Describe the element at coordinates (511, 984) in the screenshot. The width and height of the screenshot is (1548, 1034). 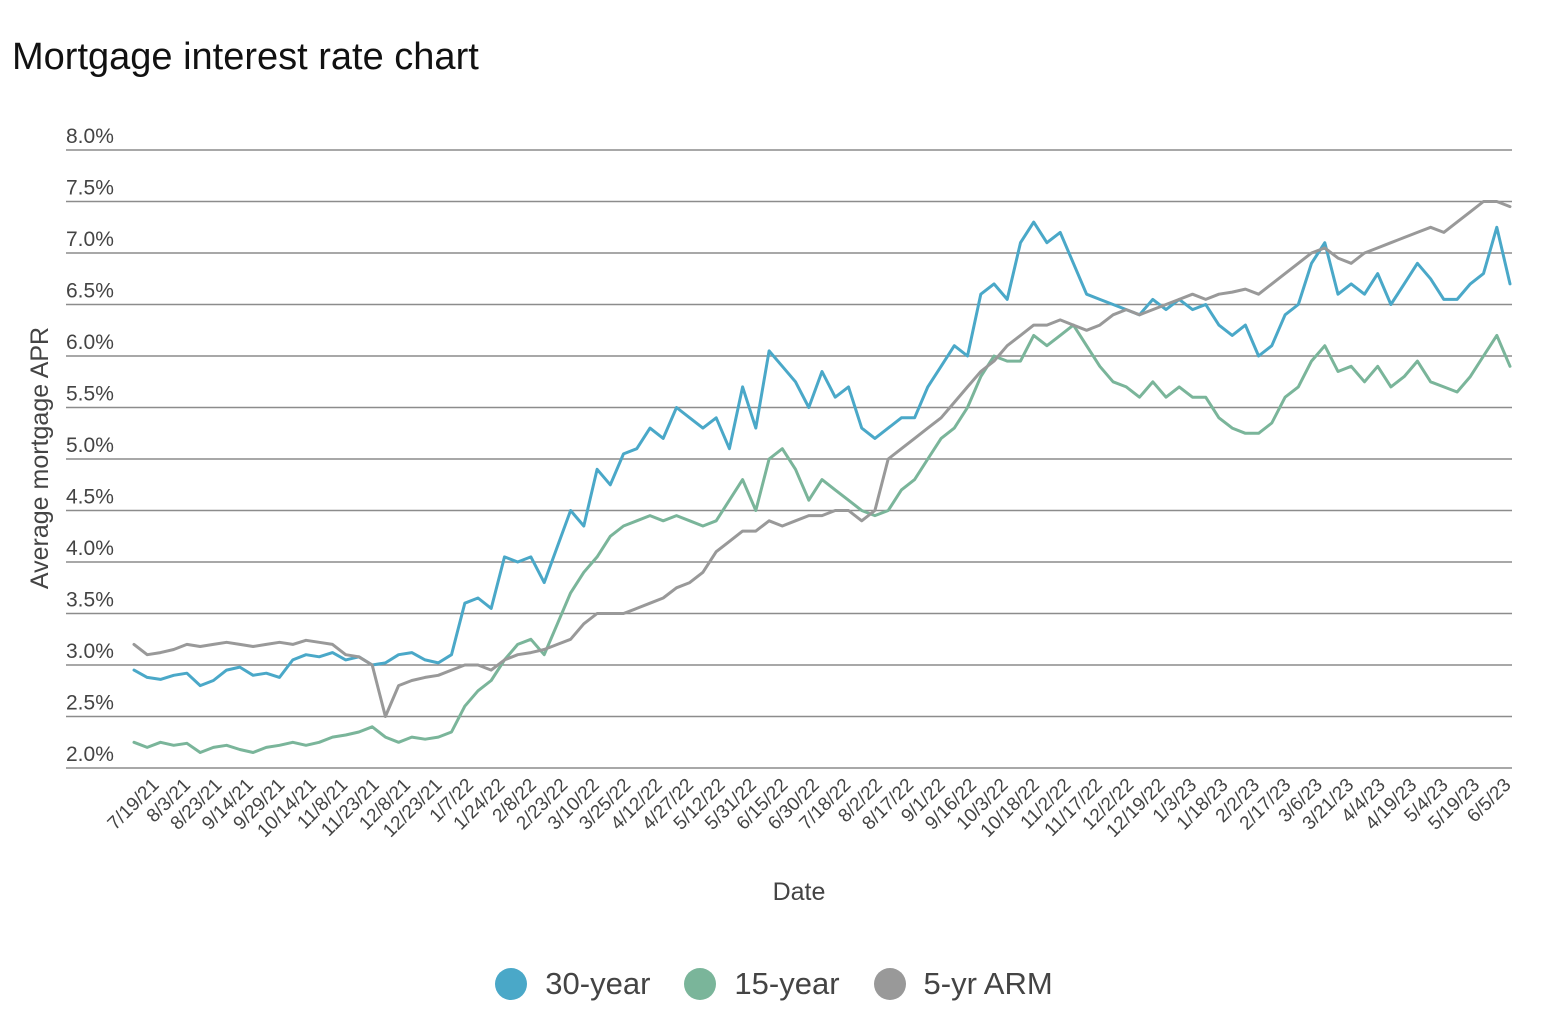
I see `legend-swatch-30-year` at that location.